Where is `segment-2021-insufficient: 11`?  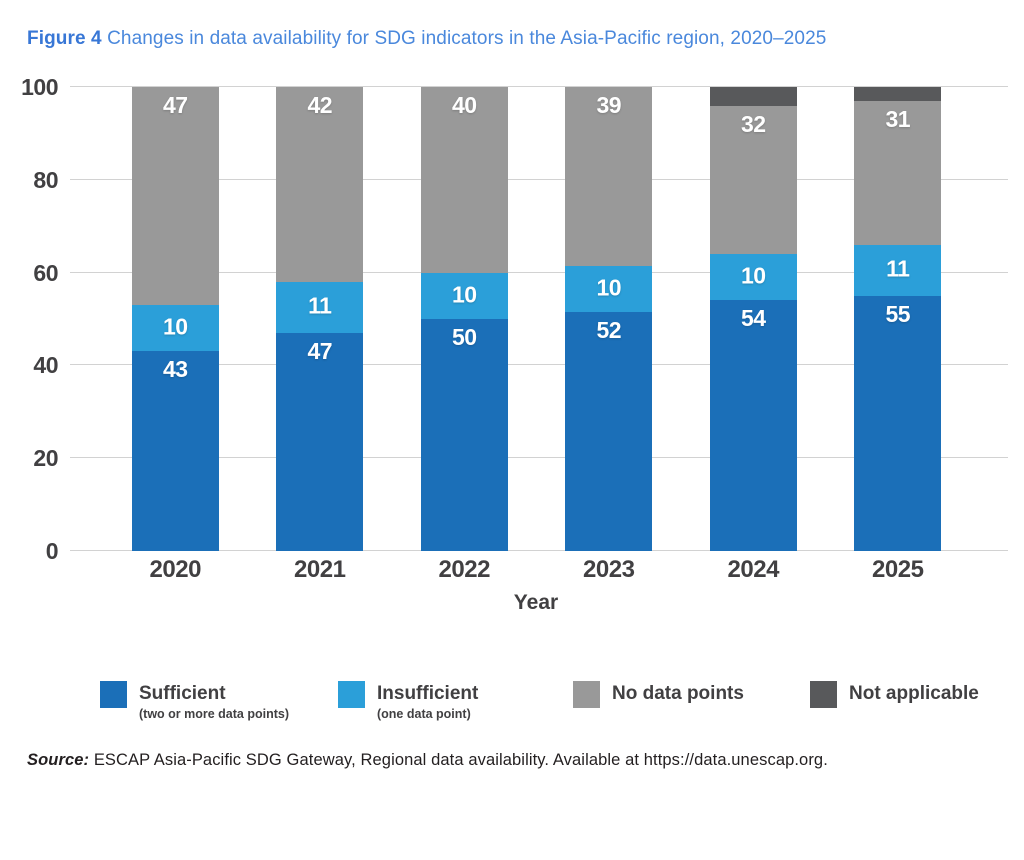
segment-2021-insufficient: 11 is located at coordinates (320, 307).